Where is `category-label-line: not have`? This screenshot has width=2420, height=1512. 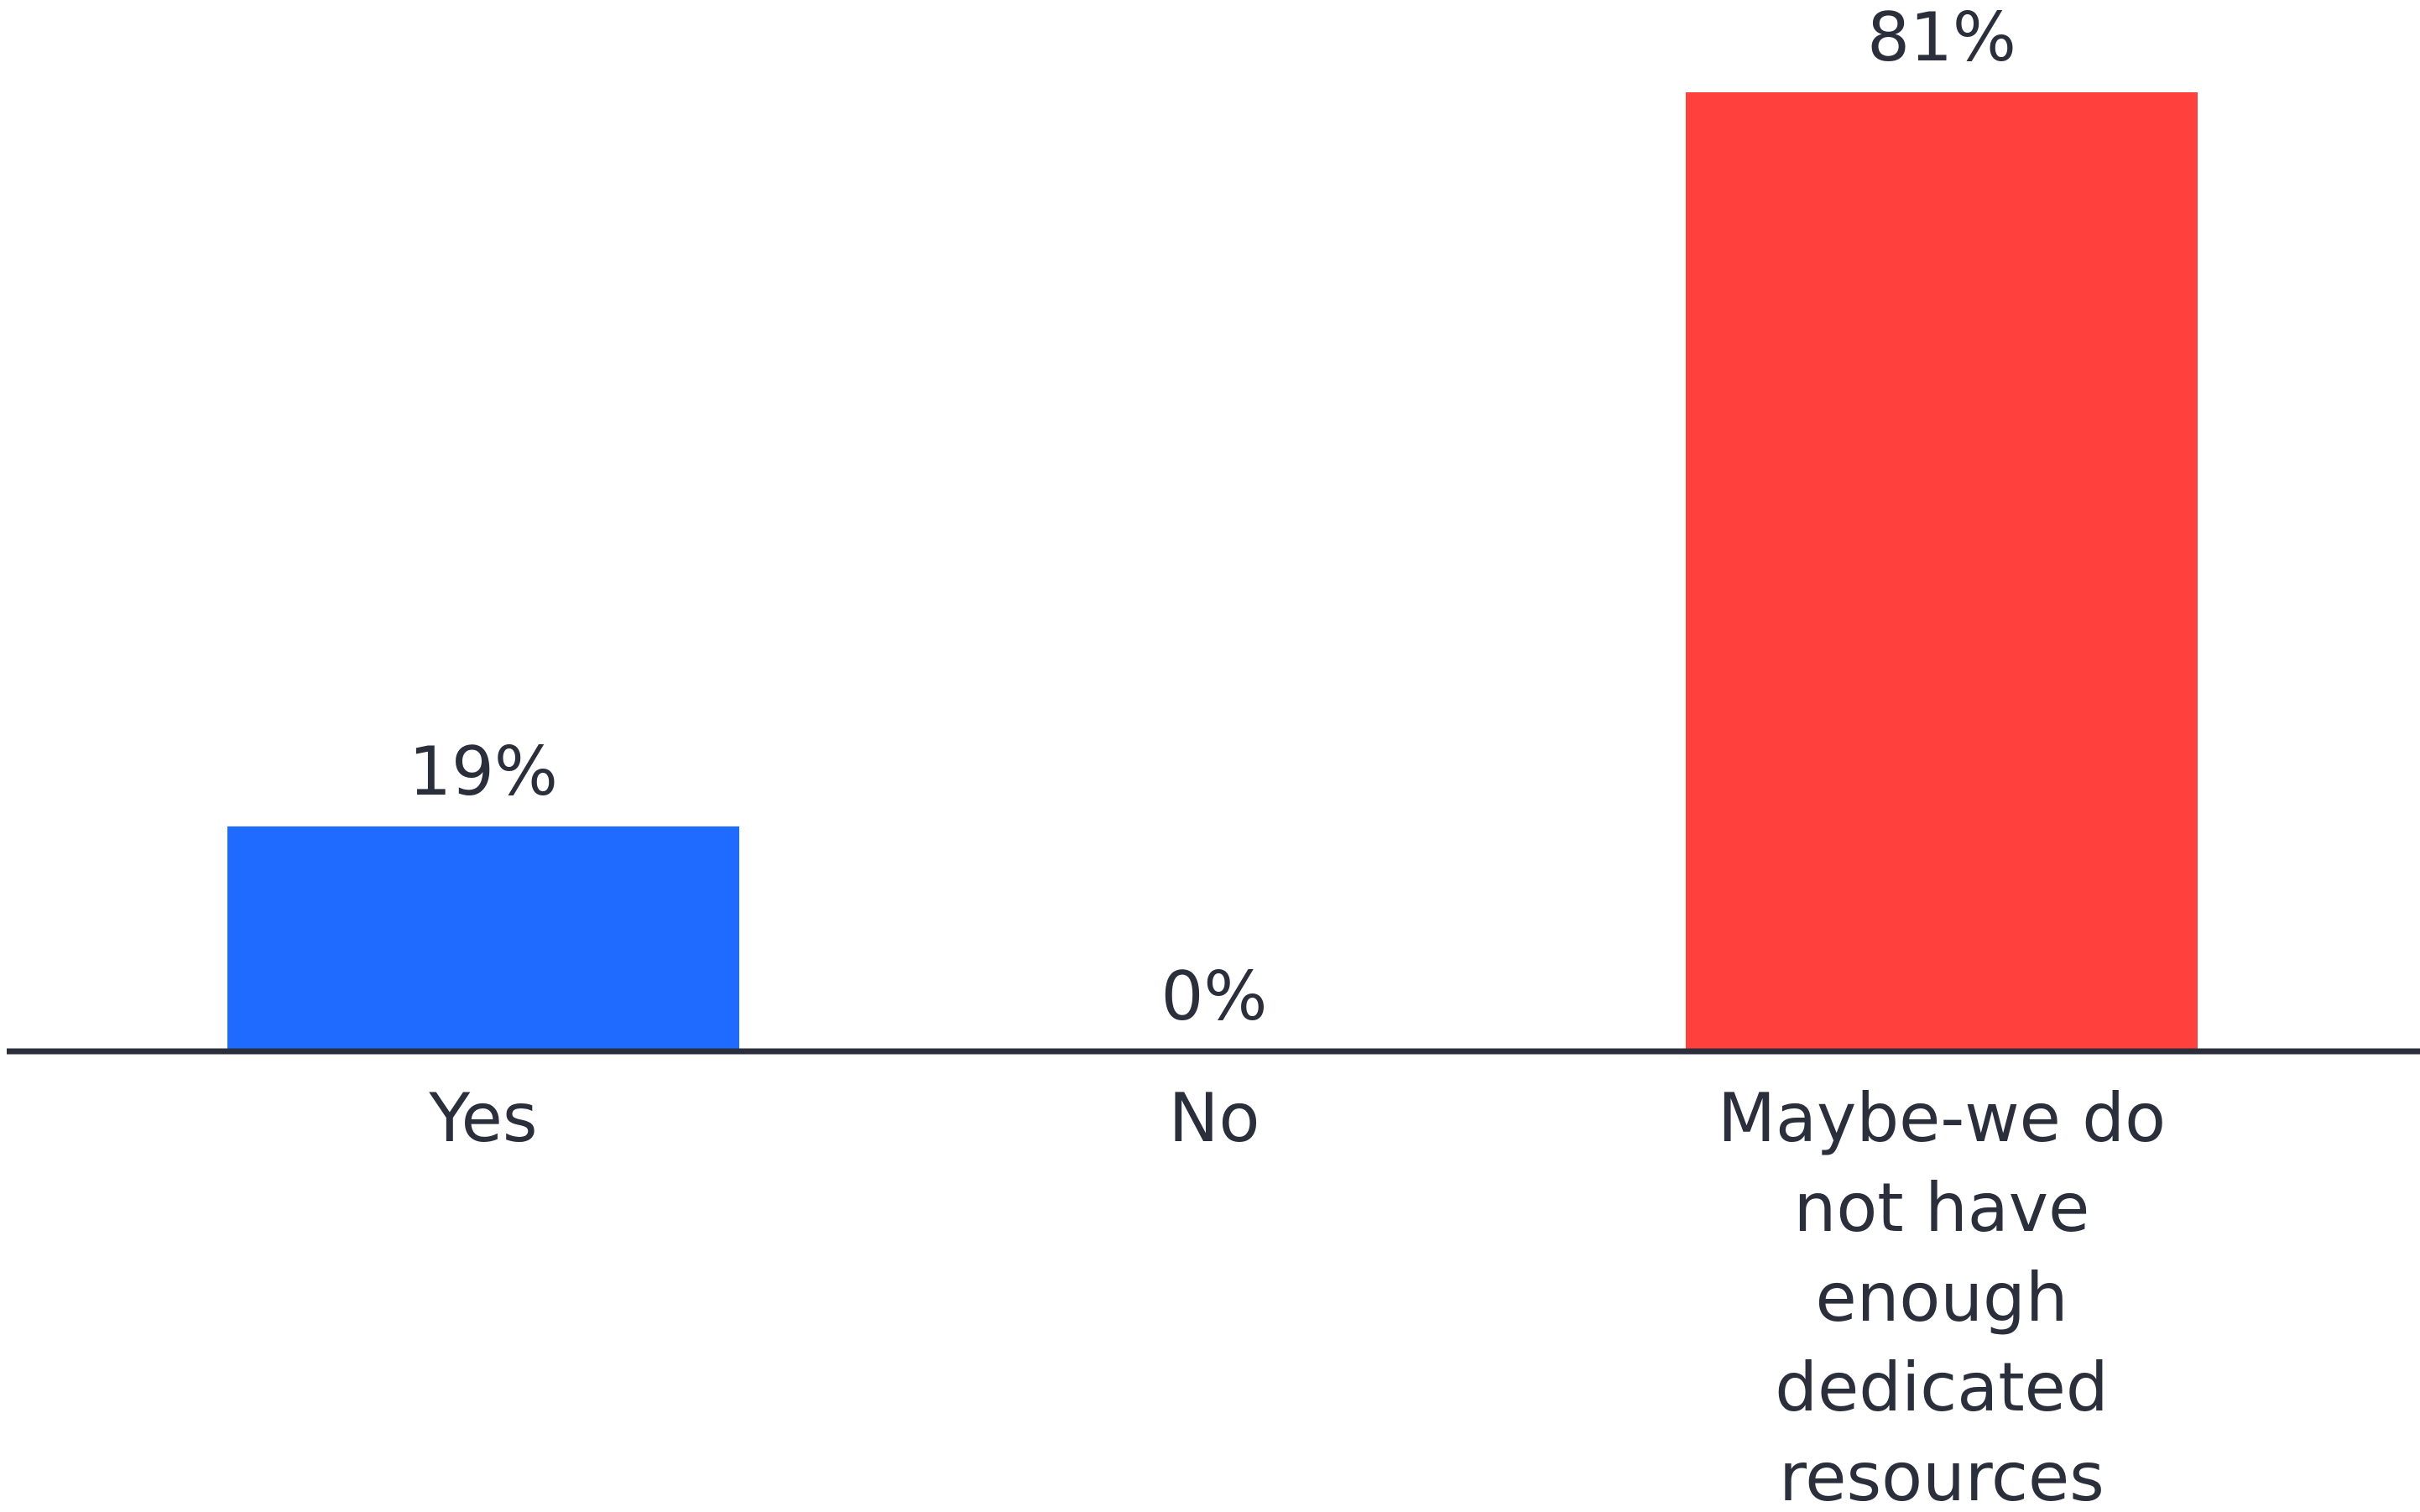 category-label-line: not have is located at coordinates (1942, 1208).